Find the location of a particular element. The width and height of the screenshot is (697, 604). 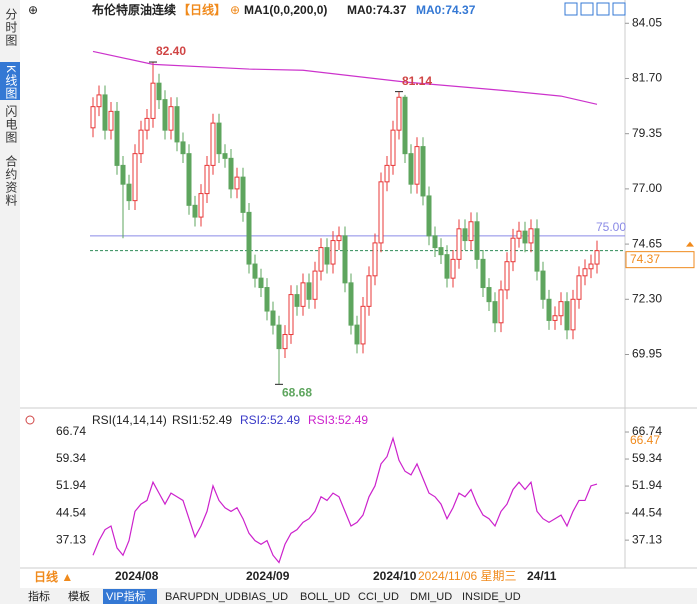

last-price-box is located at coordinates (660, 260).